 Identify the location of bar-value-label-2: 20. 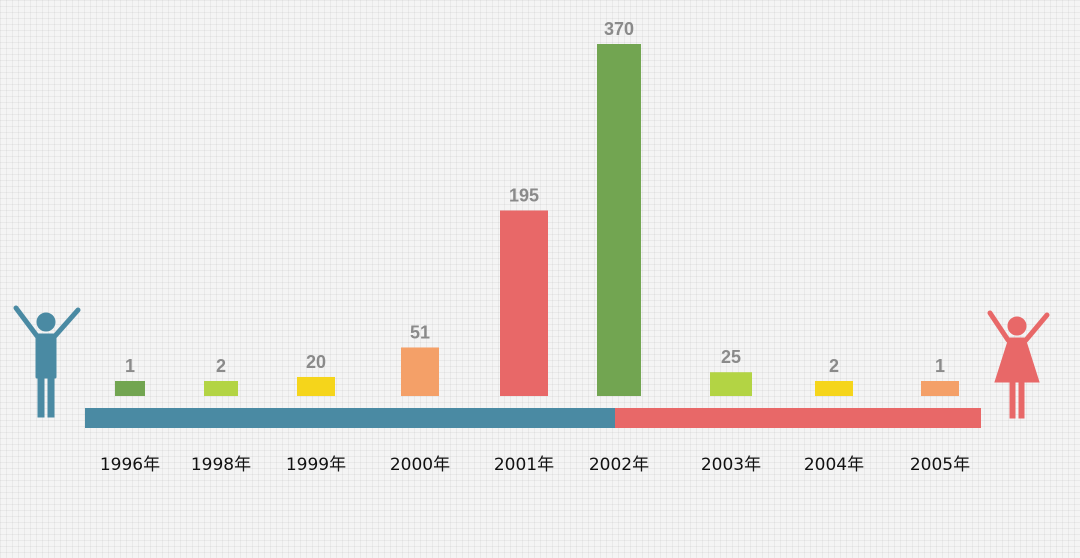
(316, 362).